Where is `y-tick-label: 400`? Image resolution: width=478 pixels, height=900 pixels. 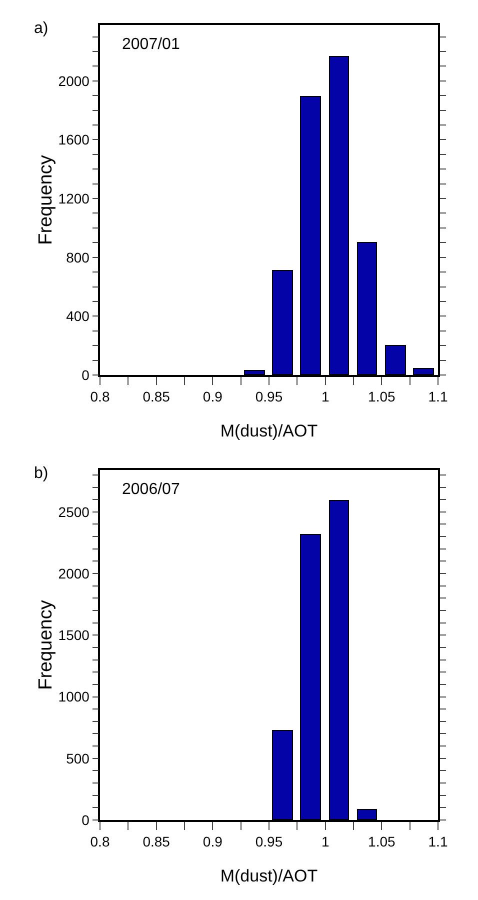
y-tick-label: 400 is located at coordinates (78, 316).